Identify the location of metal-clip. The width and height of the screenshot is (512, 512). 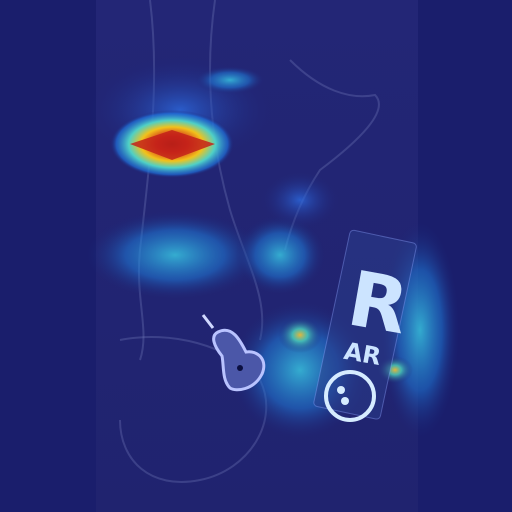
(233, 353).